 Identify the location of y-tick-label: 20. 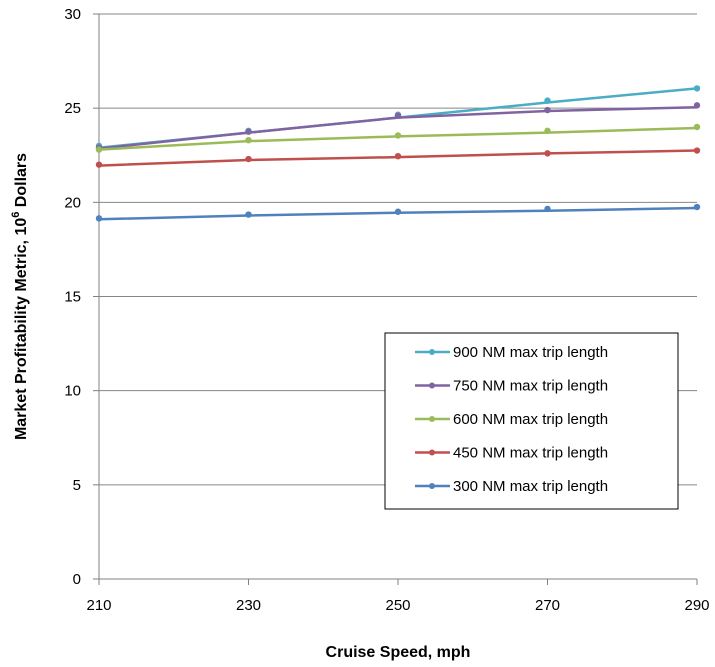
(72, 202).